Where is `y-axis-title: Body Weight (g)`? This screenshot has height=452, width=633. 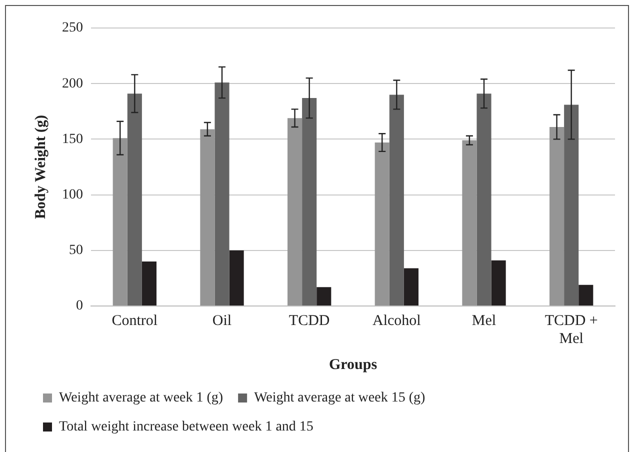 y-axis-title: Body Weight (g) is located at coordinates (40, 167).